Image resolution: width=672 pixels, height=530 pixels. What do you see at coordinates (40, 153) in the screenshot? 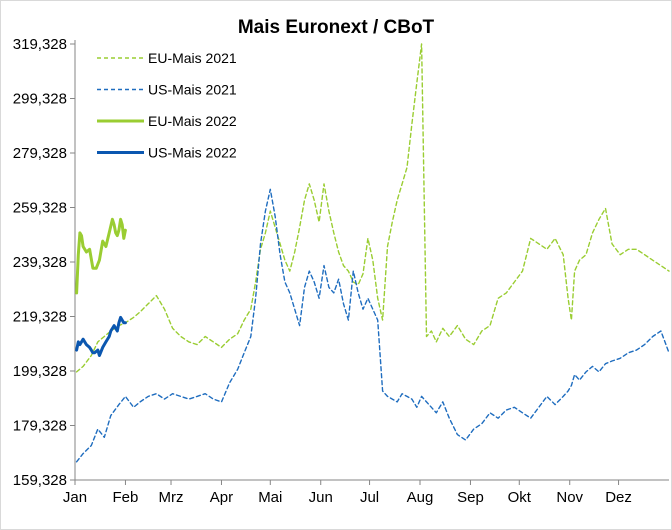
I see `y-tick-label: 279,328` at bounding box center [40, 153].